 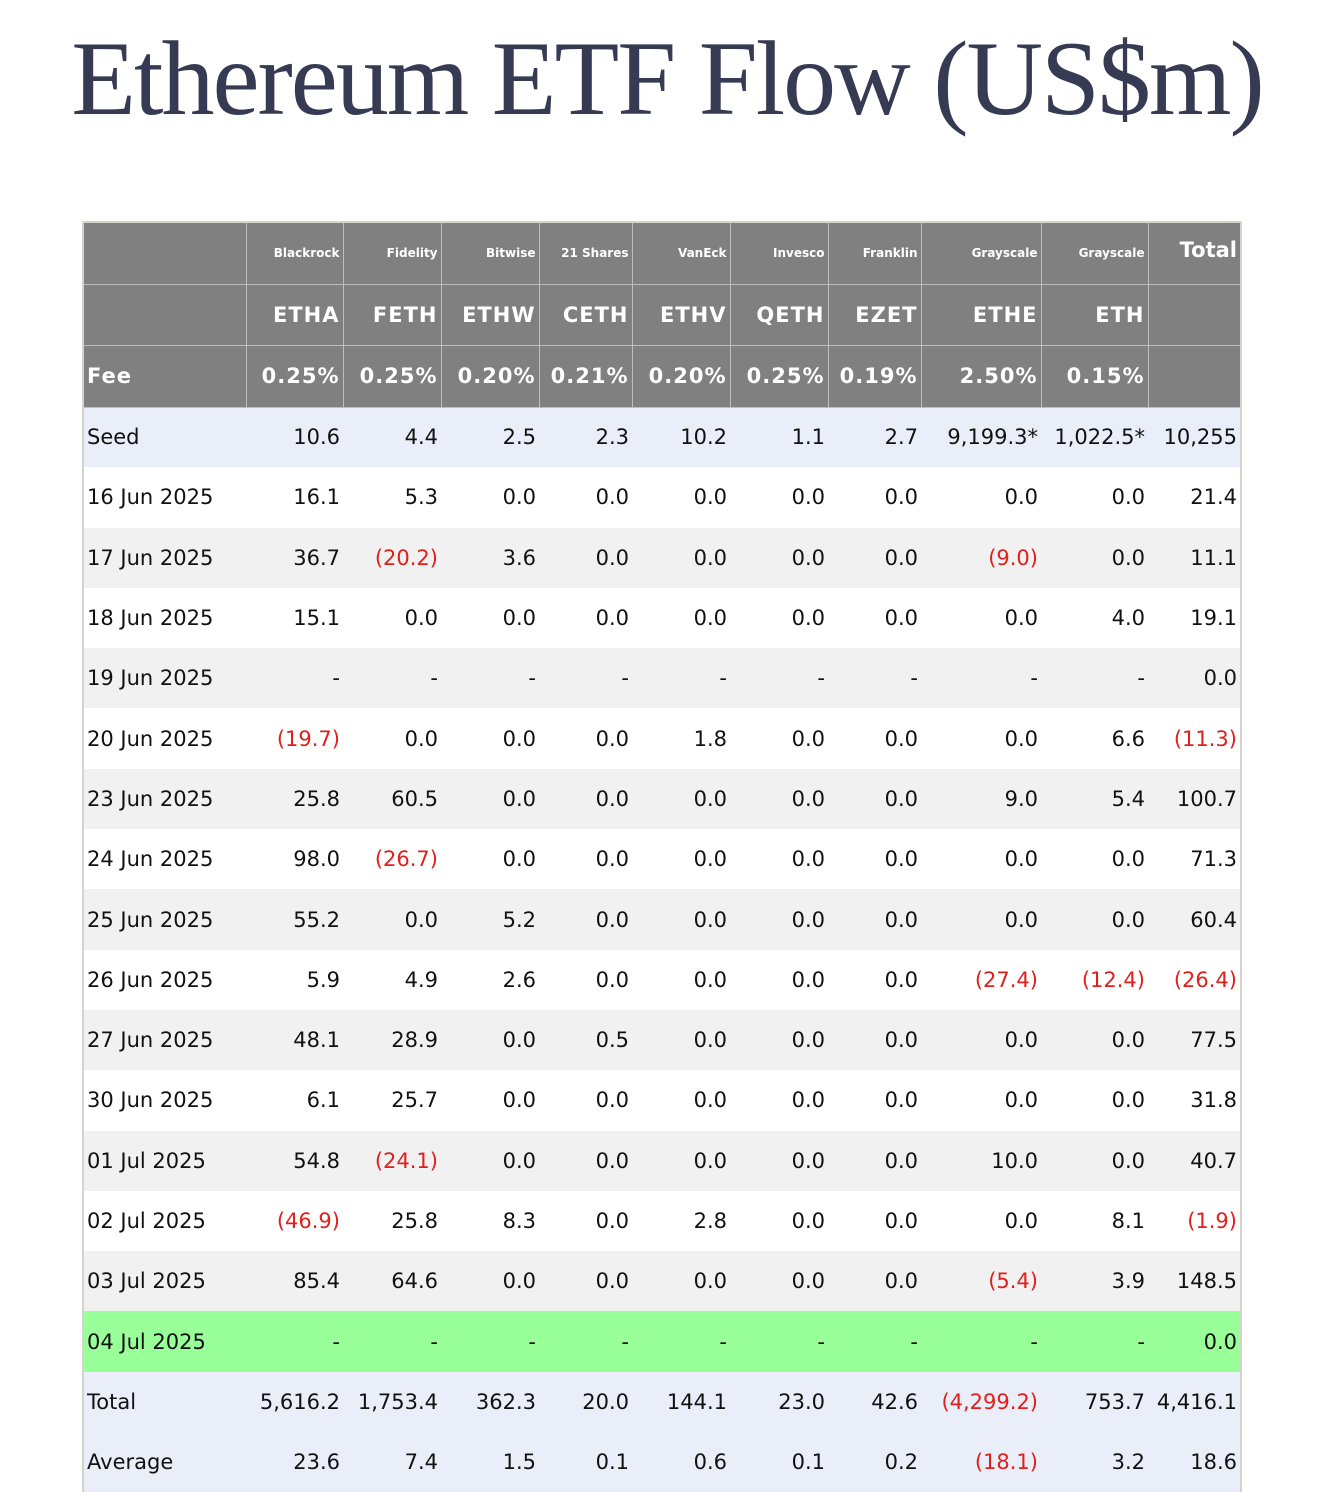 What do you see at coordinates (1094, 1281) in the screenshot?
I see `flow-value-cell: 3.9` at bounding box center [1094, 1281].